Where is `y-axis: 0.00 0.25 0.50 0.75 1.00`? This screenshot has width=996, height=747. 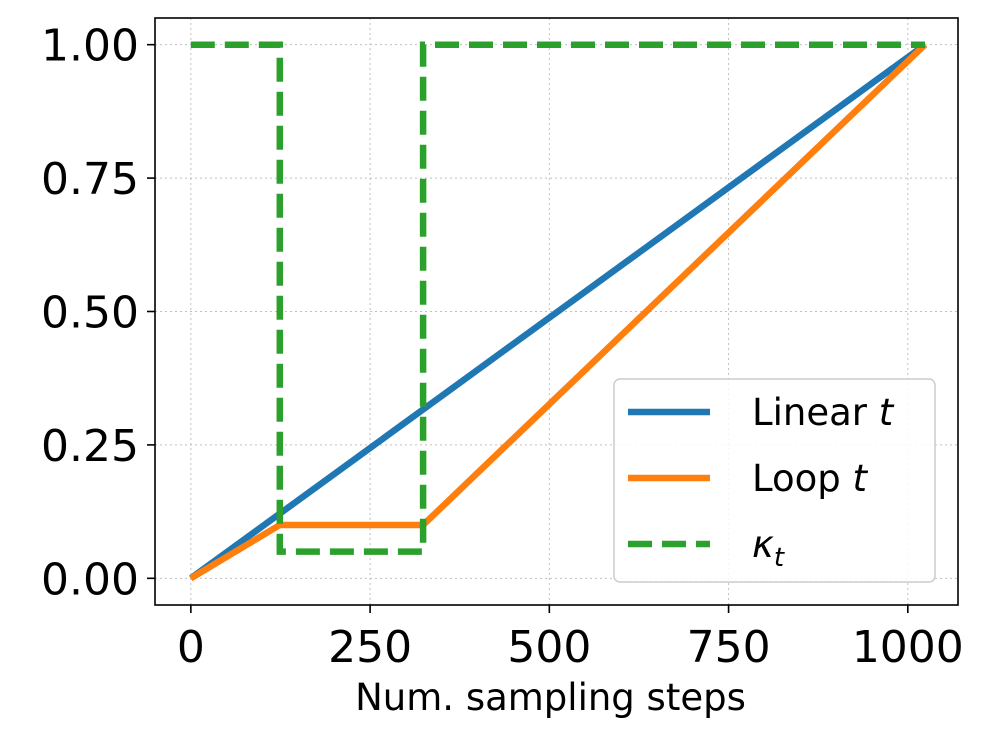 y-axis: 0.00 0.25 0.50 0.75 1.00 is located at coordinates (98, 313).